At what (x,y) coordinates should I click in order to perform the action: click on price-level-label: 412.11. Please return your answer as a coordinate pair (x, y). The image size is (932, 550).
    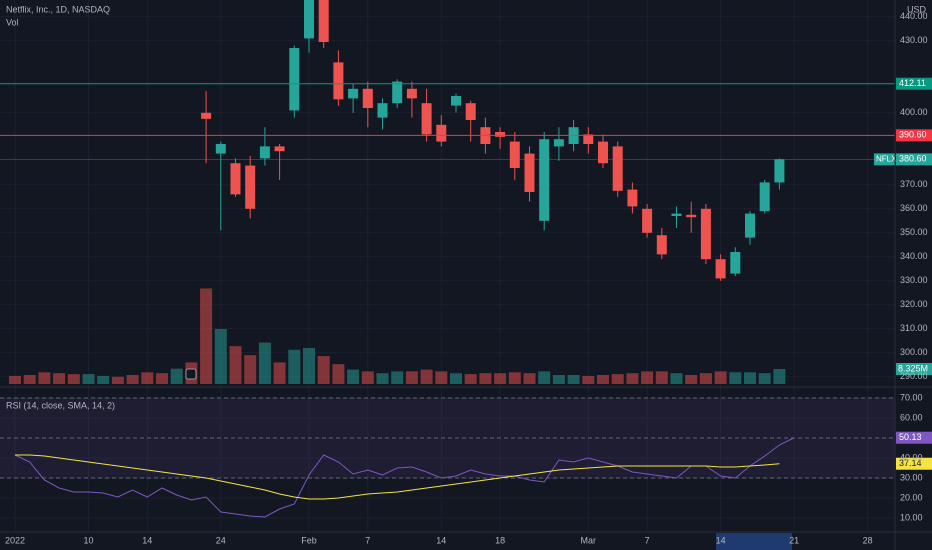
    Looking at the image, I should click on (912, 83).